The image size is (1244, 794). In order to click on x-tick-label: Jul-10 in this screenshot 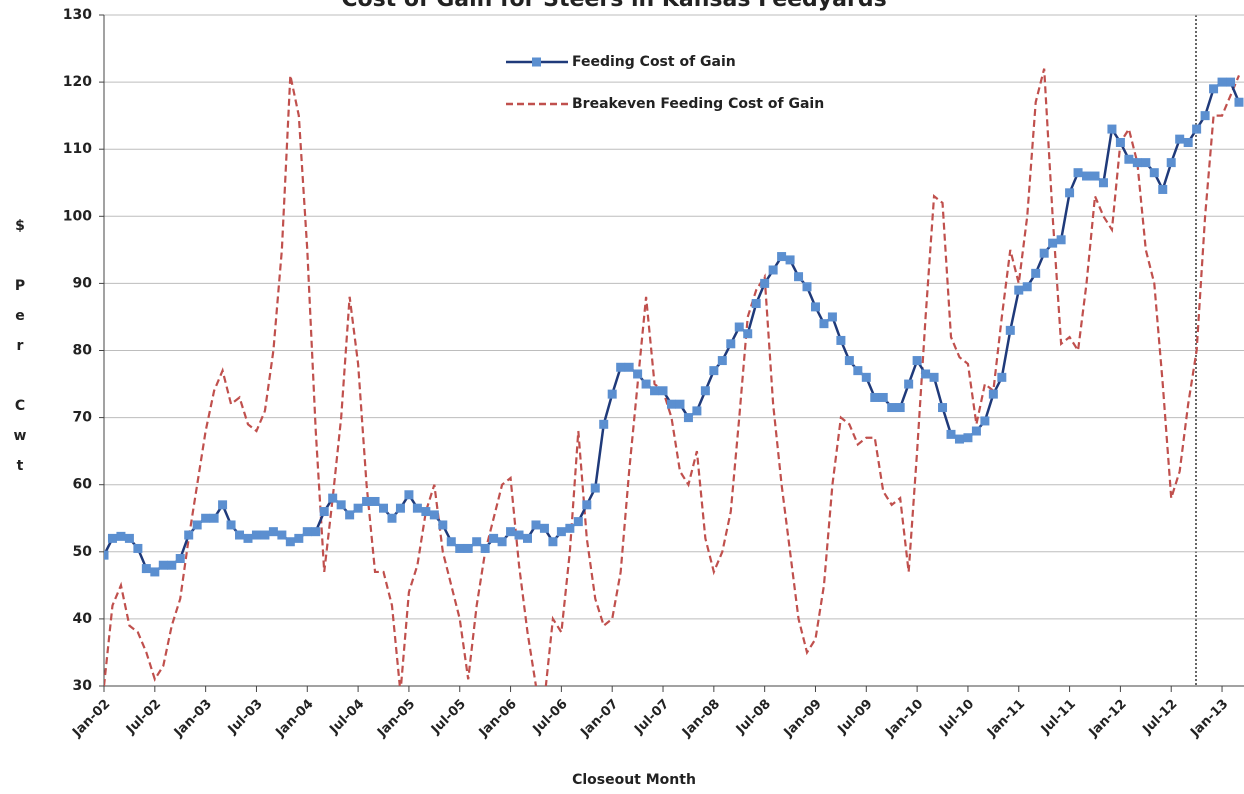, I will do `click(956, 717)`.